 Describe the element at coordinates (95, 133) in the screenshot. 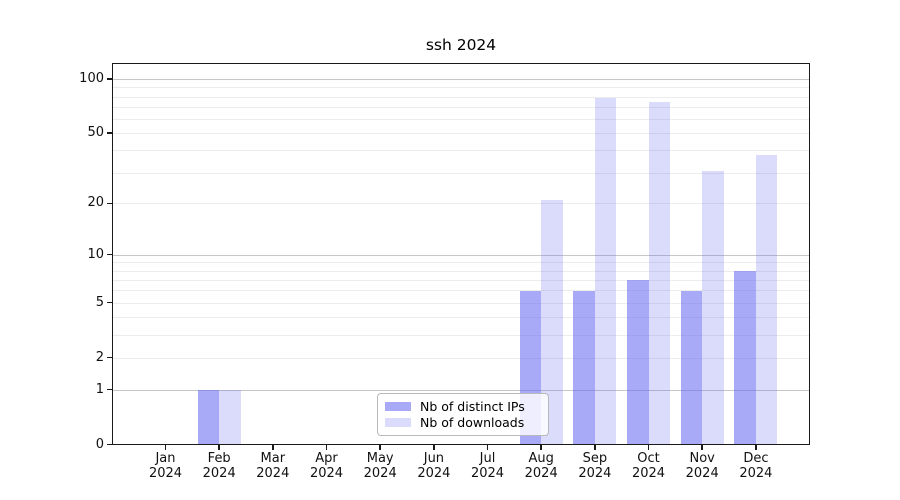

I see `y-tick-label-50: 50` at that location.